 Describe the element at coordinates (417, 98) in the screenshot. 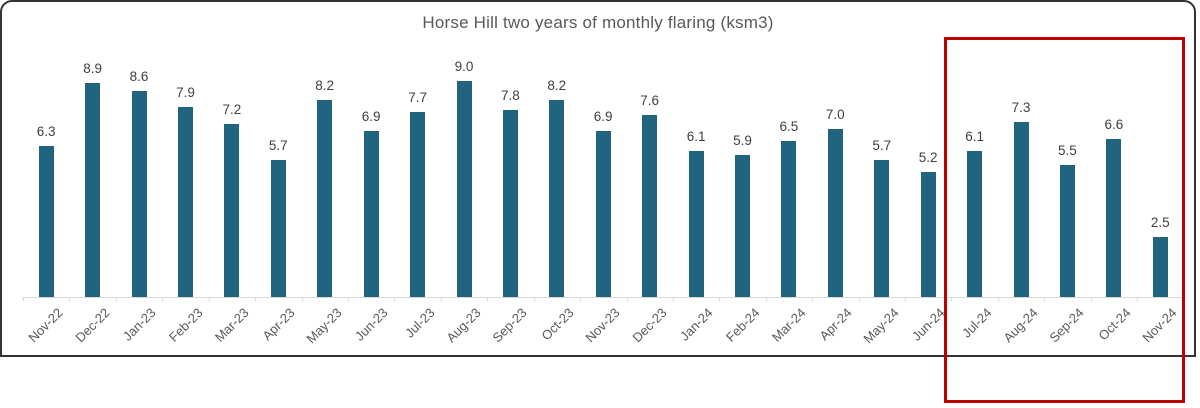

I see `bar-value-label: 7.7` at that location.